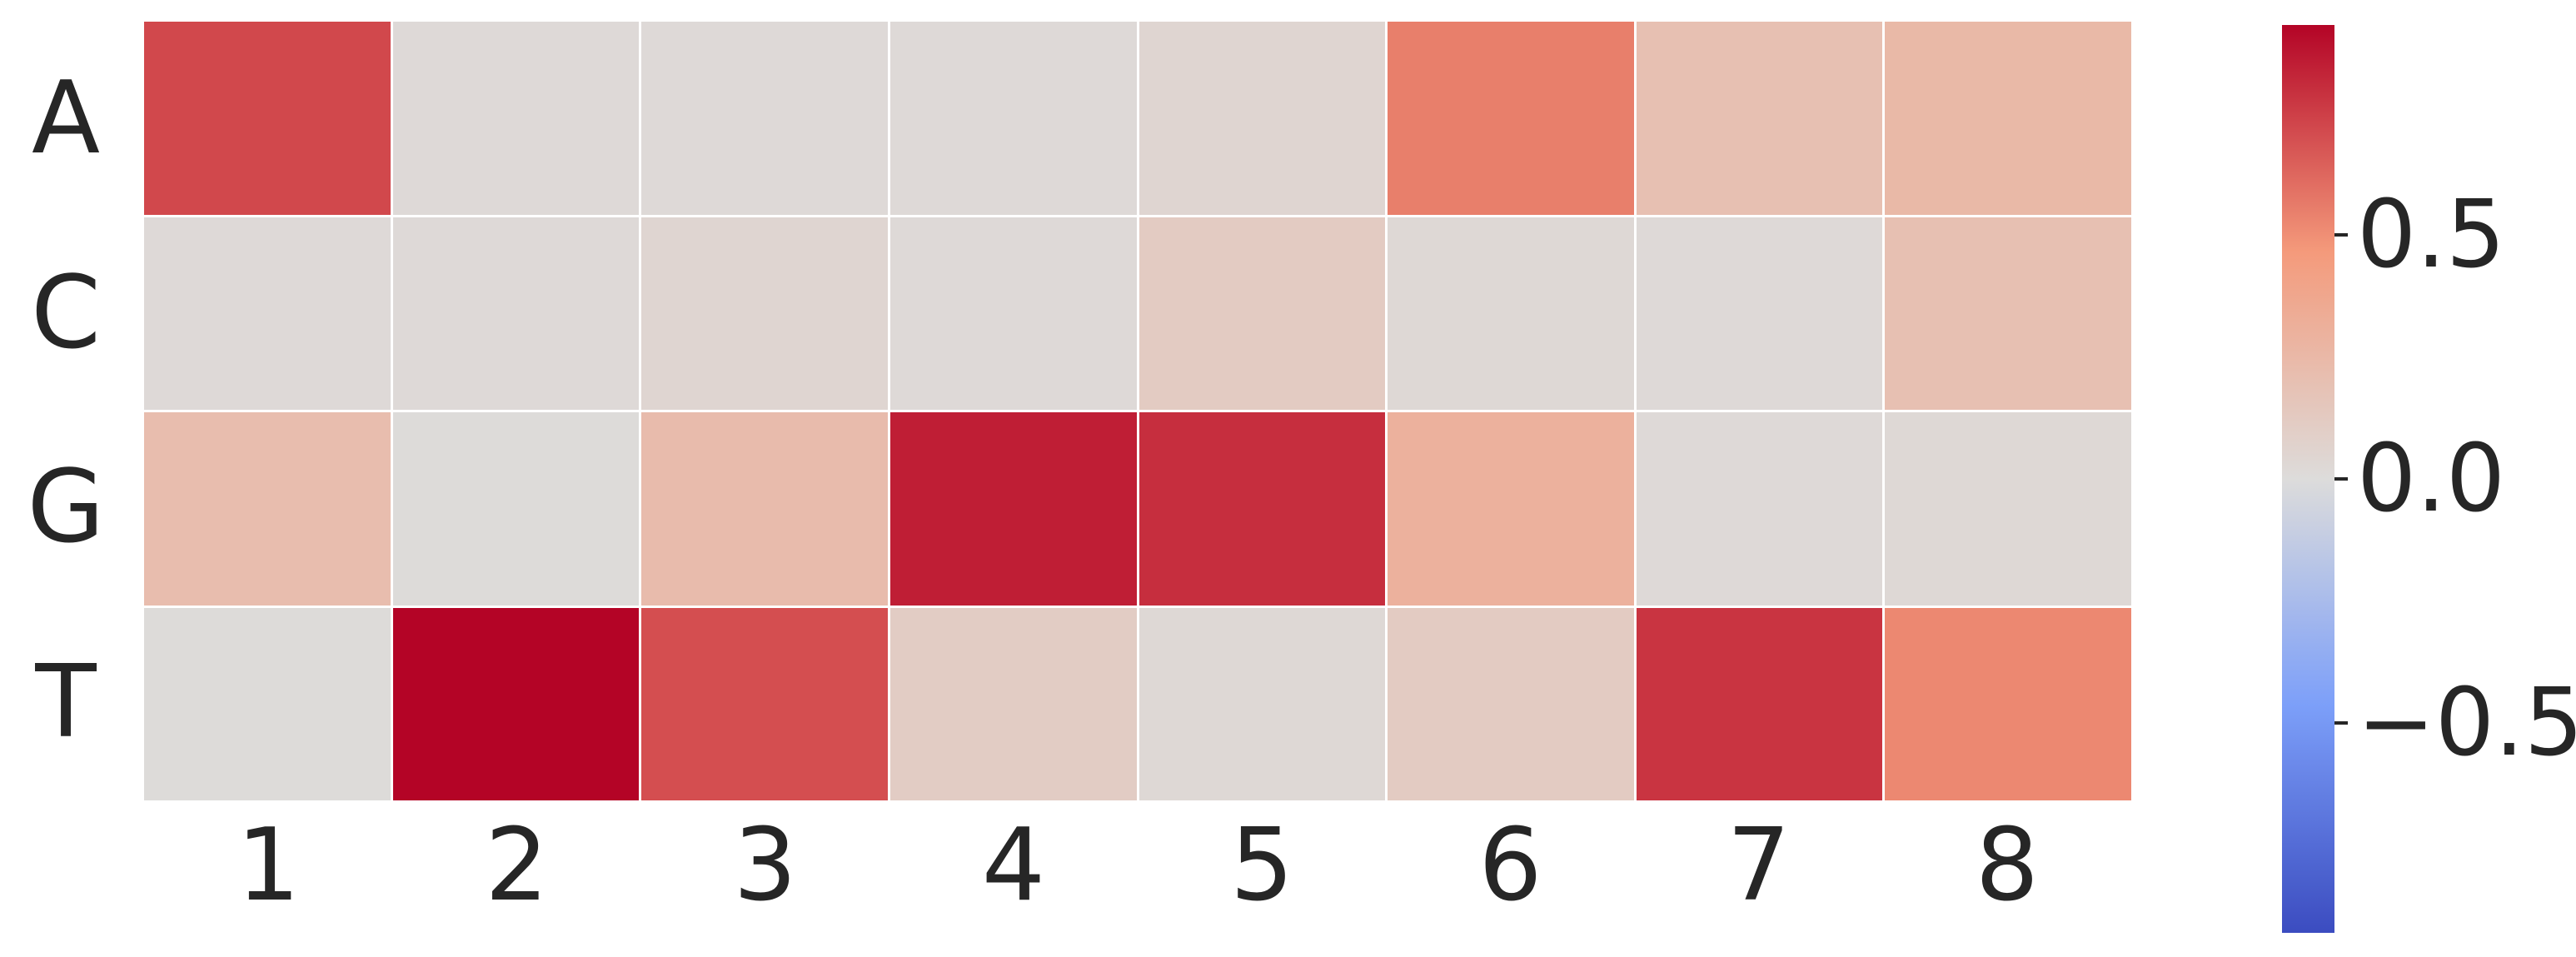 The height and width of the screenshot is (957, 2576). What do you see at coordinates (66, 508) in the screenshot?
I see `y-tick-label: G` at bounding box center [66, 508].